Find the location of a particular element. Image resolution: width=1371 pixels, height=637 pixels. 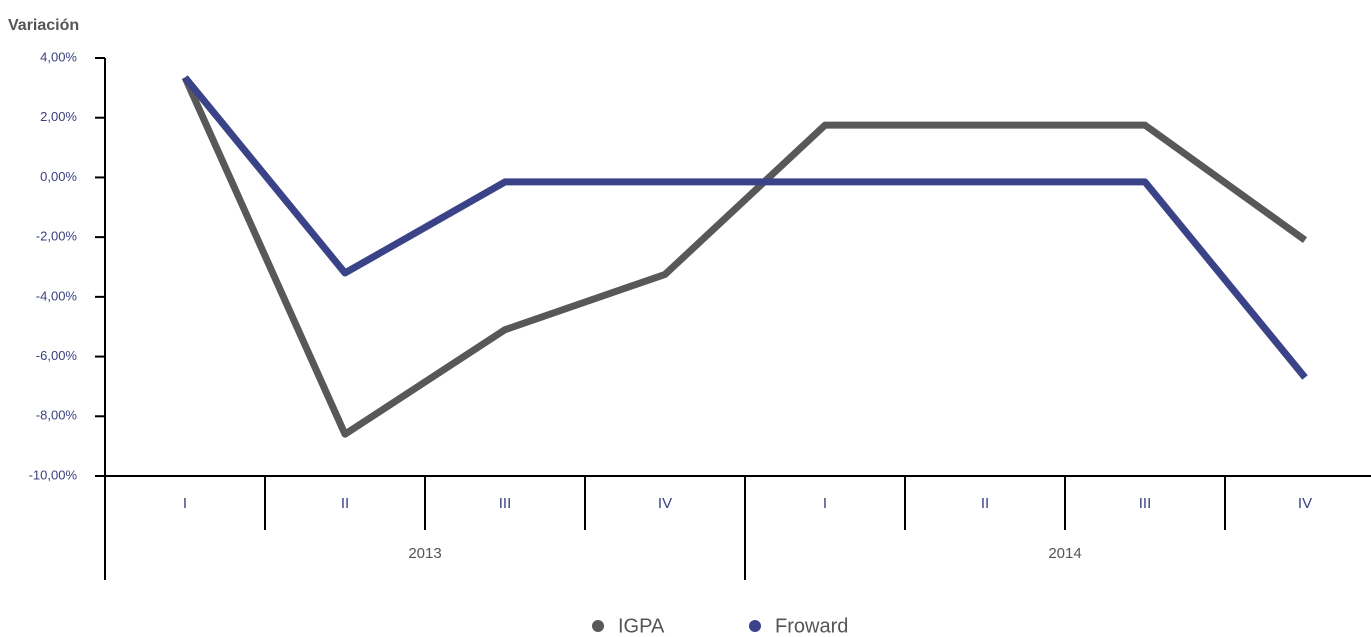

year-label: 2013 is located at coordinates (424, 553).